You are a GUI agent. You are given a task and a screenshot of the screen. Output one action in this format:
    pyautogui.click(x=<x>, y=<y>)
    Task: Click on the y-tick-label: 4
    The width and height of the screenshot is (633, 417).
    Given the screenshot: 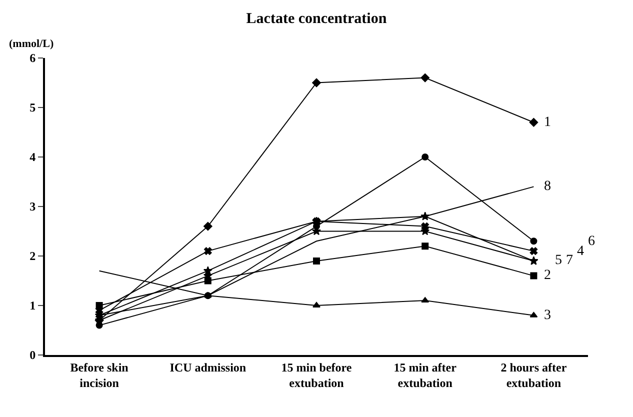 What is the action you would take?
    pyautogui.click(x=33, y=157)
    